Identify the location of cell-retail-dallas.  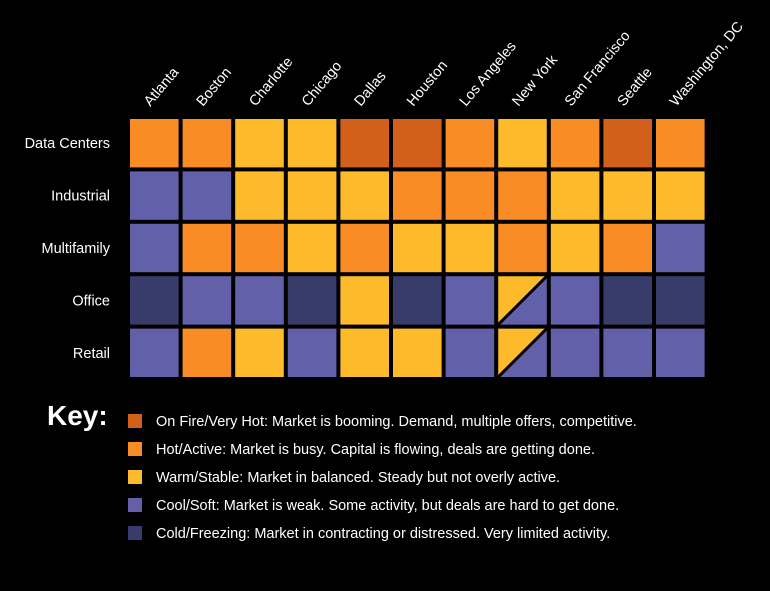
(364, 352).